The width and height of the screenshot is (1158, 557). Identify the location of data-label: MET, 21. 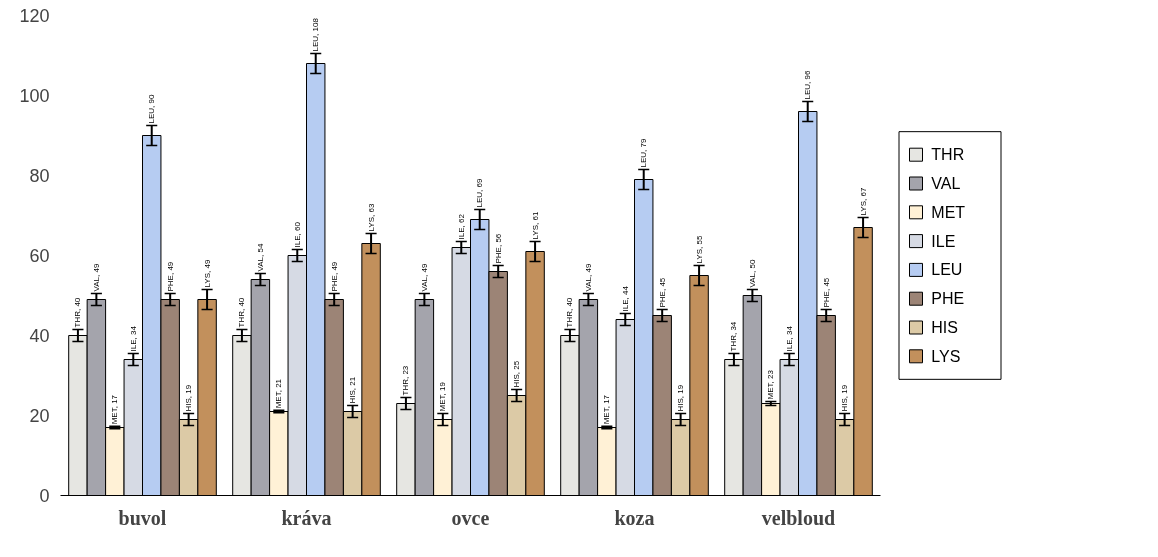
(279, 393).